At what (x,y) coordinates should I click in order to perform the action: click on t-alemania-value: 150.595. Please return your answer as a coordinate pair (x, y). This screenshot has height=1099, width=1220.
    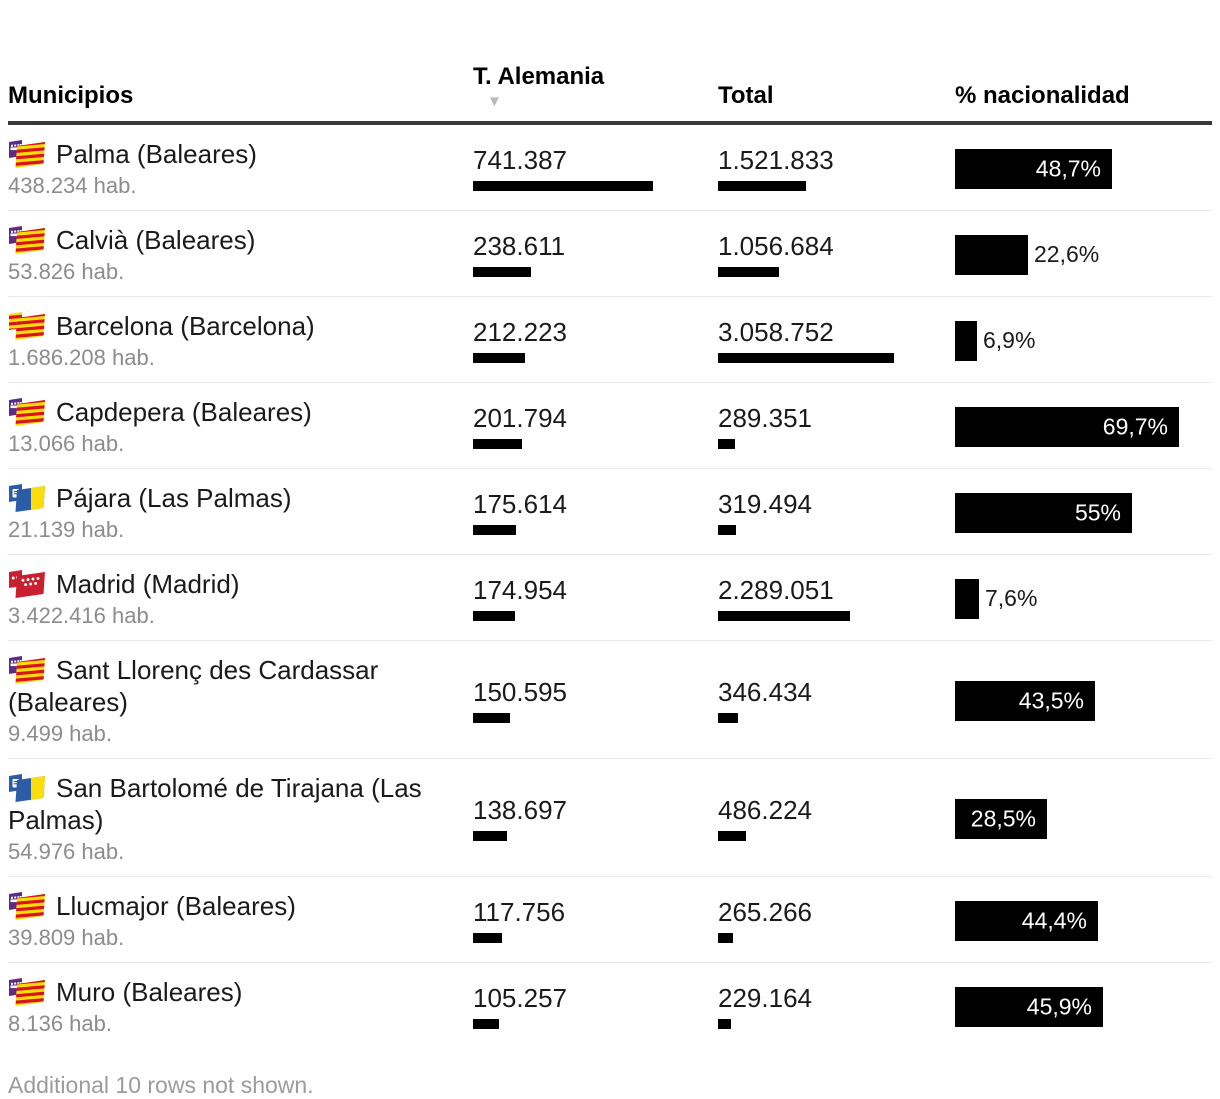
    Looking at the image, I should click on (520, 692).